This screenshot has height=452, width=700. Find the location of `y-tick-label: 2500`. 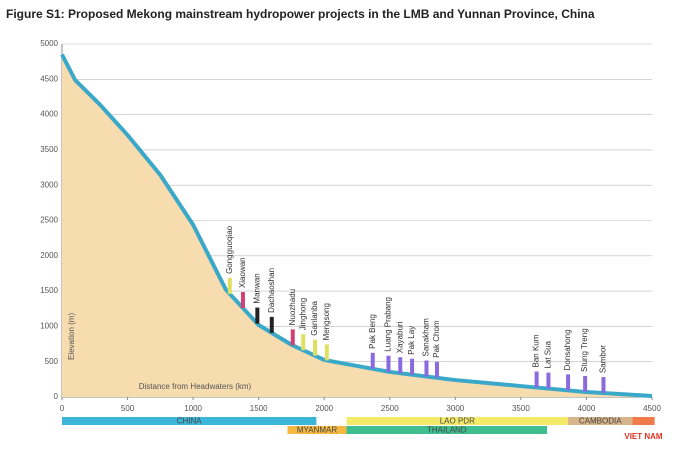

y-tick-label: 2500 is located at coordinates (49, 220).